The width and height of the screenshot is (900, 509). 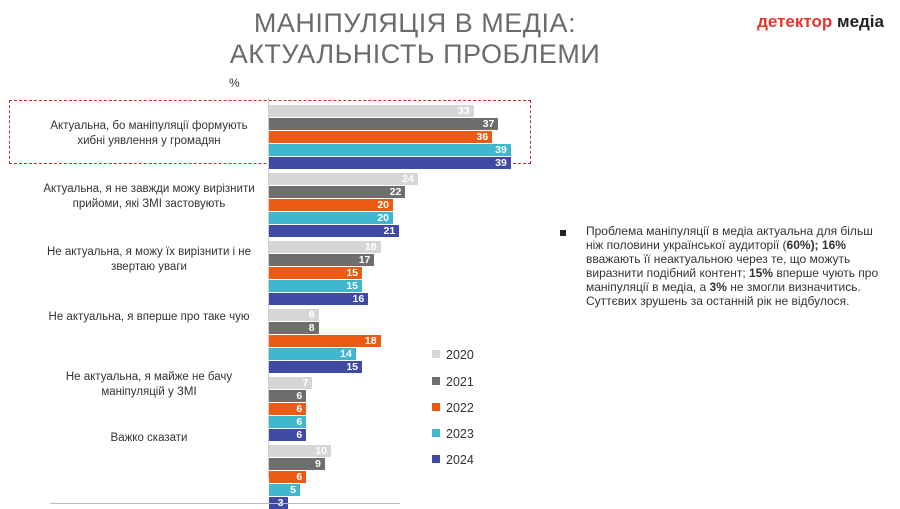 I want to click on legend-item-2020: 2020, so click(x=453, y=355).